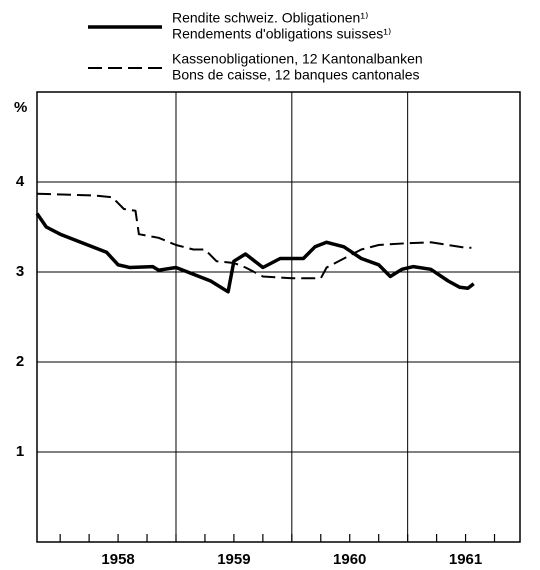 The image size is (540, 570). What do you see at coordinates (297, 59) in the screenshot?
I see `legend-label: Kassenobligationen, 12 Kantonalbanken` at bounding box center [297, 59].